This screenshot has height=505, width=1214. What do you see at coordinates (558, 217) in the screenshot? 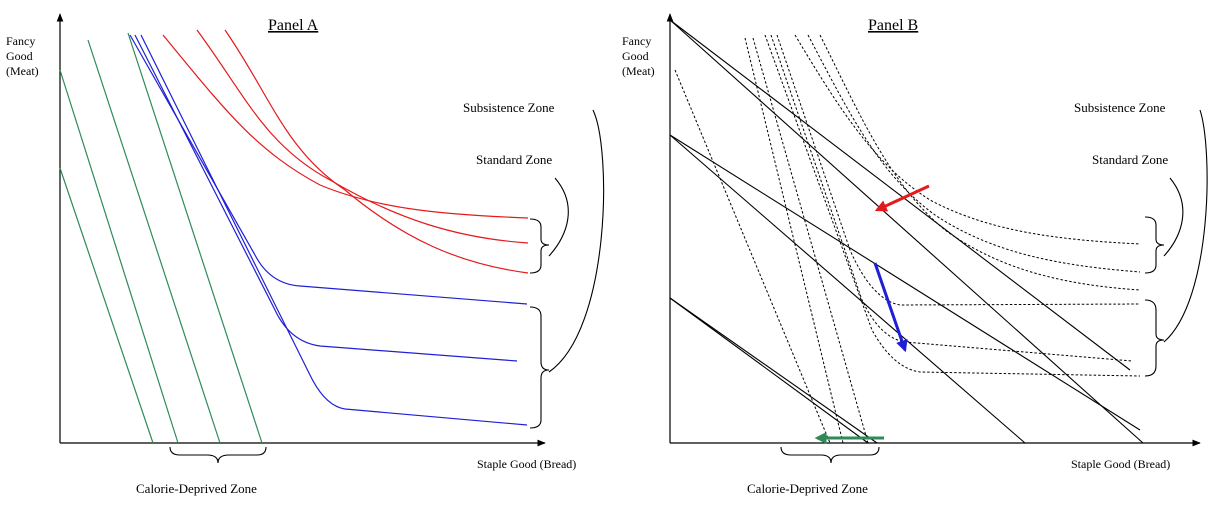
I see `panel-a-standard-connector` at bounding box center [558, 217].